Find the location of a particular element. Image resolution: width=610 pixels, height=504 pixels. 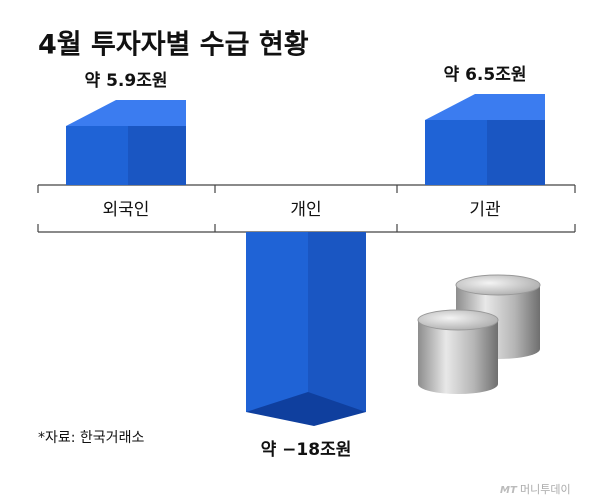

bar-bottom is located at coordinates (306, 409).